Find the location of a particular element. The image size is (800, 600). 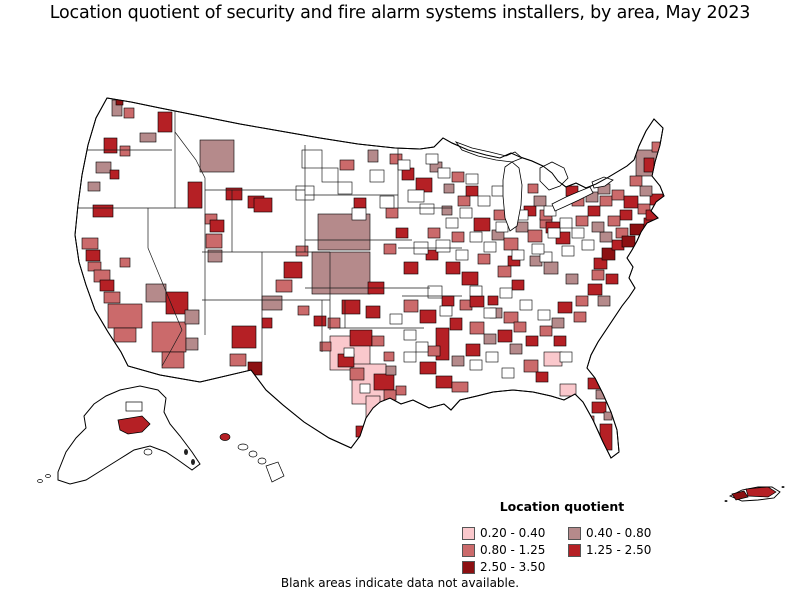

puerto-rico-area-dark is located at coordinates (740, 495).